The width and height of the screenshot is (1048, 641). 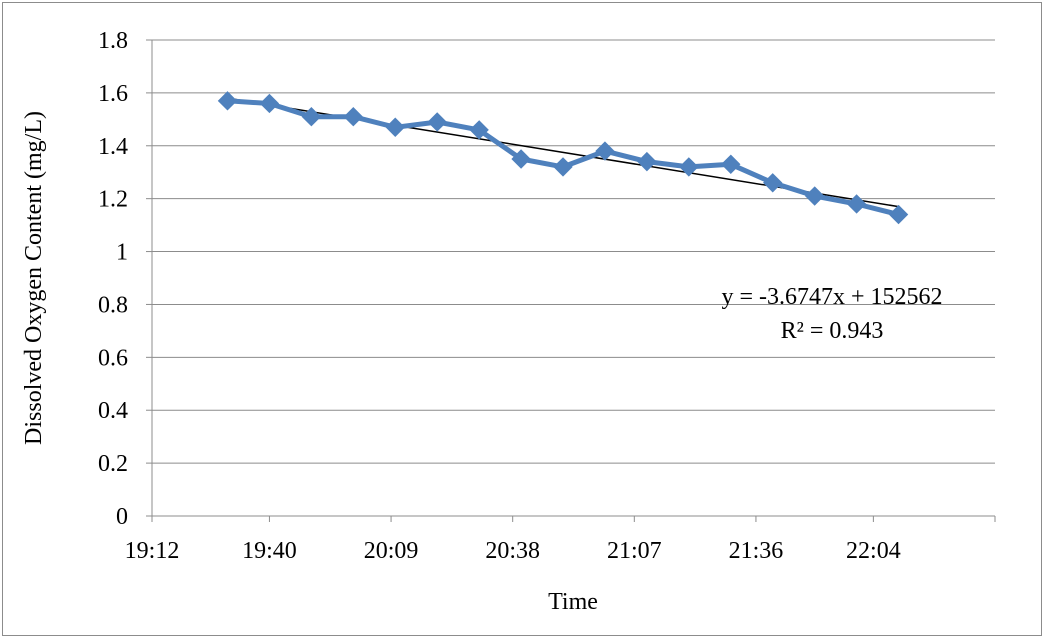 What do you see at coordinates (756, 551) in the screenshot?
I see `x-tick-label: 21:36` at bounding box center [756, 551].